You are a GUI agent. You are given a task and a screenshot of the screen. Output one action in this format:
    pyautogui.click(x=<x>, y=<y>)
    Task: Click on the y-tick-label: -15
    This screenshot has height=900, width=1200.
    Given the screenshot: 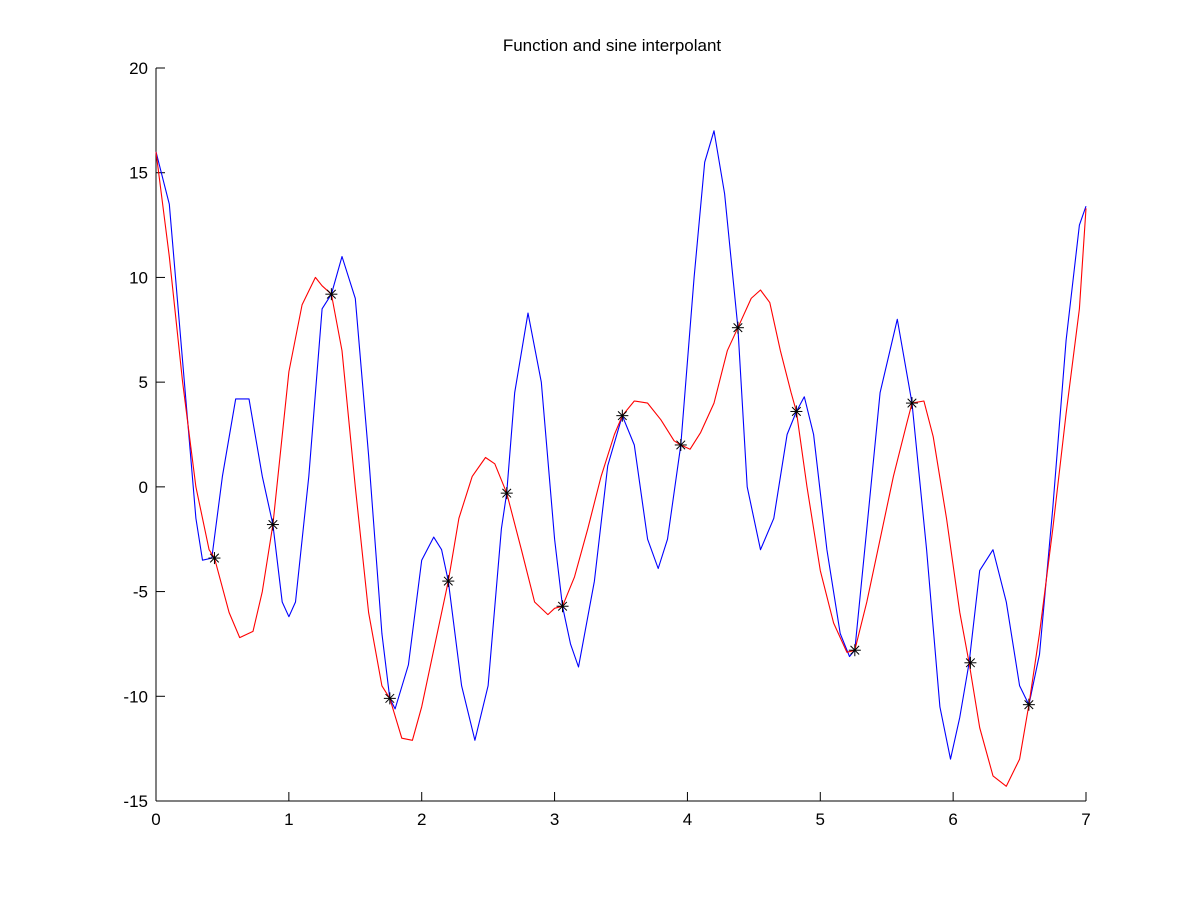 What is the action you would take?
    pyautogui.click(x=135, y=801)
    